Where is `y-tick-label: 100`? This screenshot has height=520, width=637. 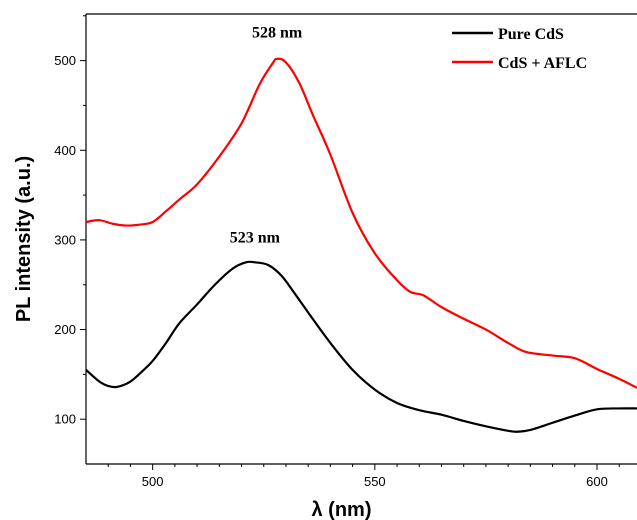 y-tick-label: 100 is located at coordinates (65, 419).